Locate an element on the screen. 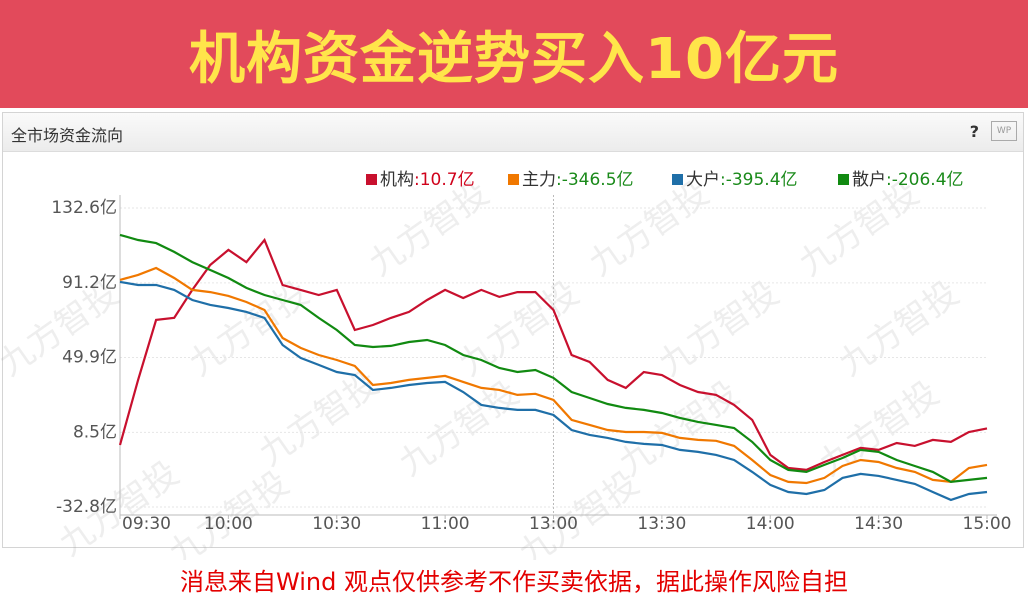 This screenshot has width=1028, height=616. y-tick-label: 49.9亿 is located at coordinates (89, 358).